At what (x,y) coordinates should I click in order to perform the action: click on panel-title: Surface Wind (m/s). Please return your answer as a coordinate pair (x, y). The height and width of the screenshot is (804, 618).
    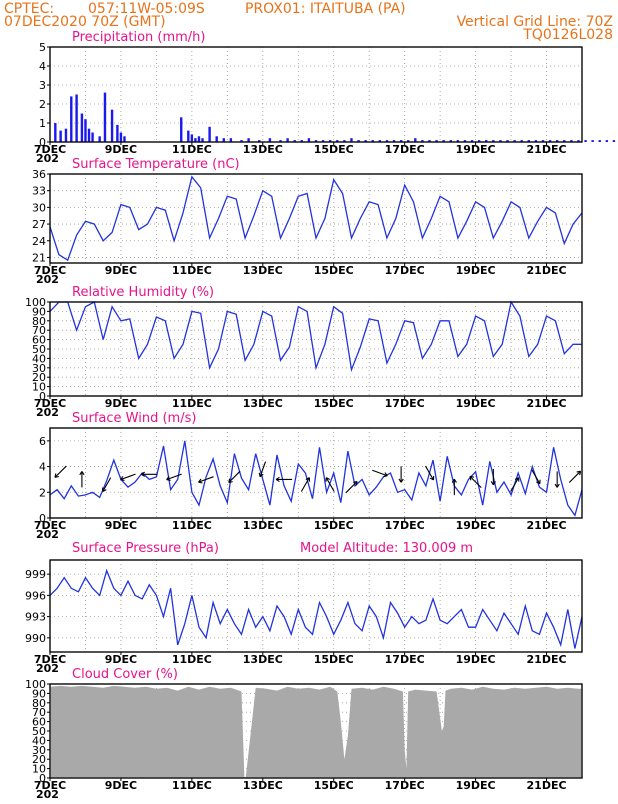
    Looking at the image, I should click on (134, 418).